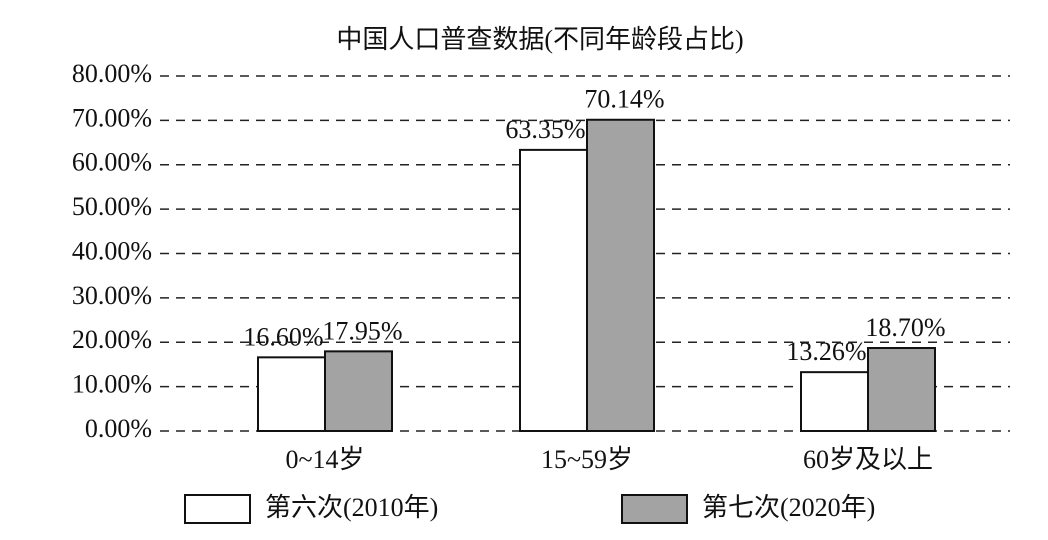  What do you see at coordinates (539, 39) in the screenshot?
I see `chart-title: 中国人口普查数据(不同年龄段占比)` at bounding box center [539, 39].